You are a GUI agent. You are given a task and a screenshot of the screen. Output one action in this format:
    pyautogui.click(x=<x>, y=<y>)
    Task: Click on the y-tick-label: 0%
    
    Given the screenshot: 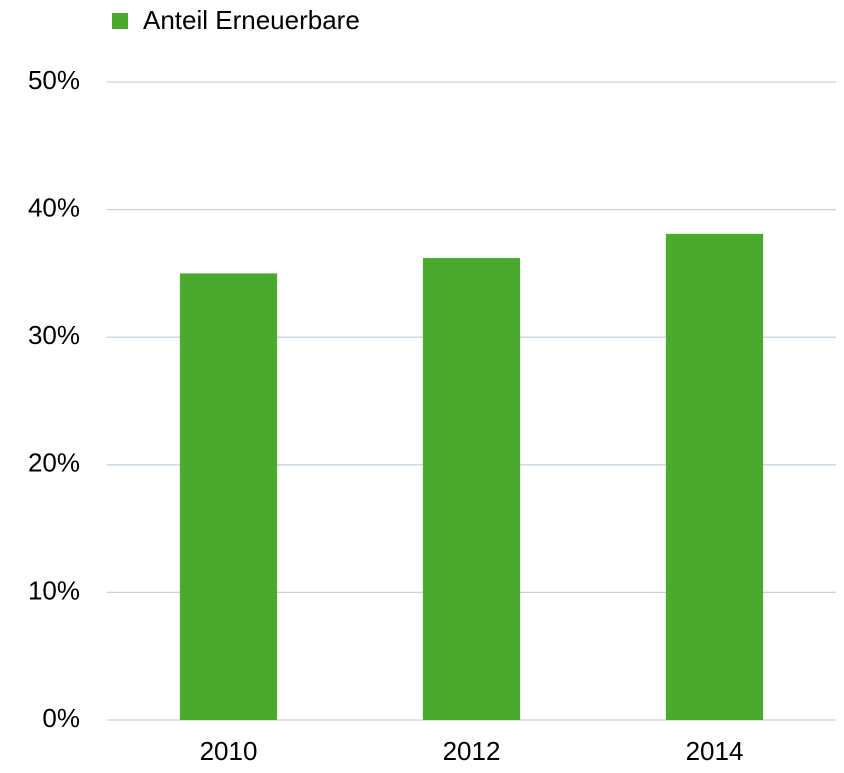 What is the action you would take?
    pyautogui.click(x=61, y=718)
    